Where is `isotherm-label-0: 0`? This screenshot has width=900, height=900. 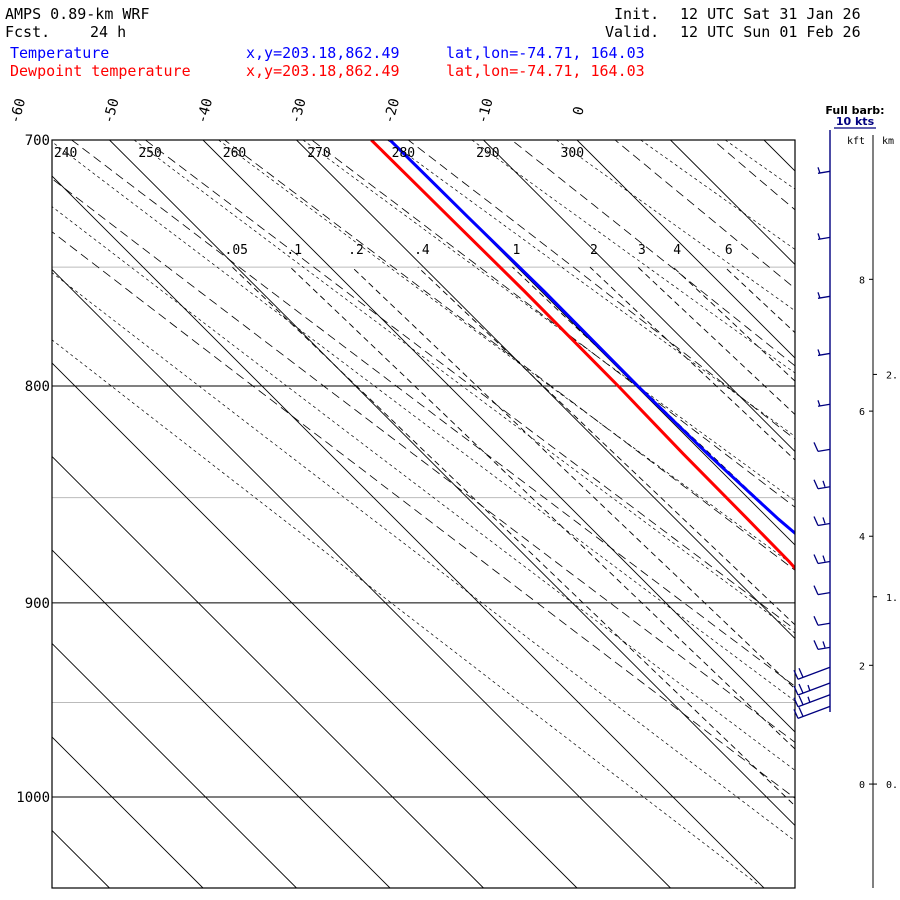 isotherm-label-0: 0 is located at coordinates (579, 111).